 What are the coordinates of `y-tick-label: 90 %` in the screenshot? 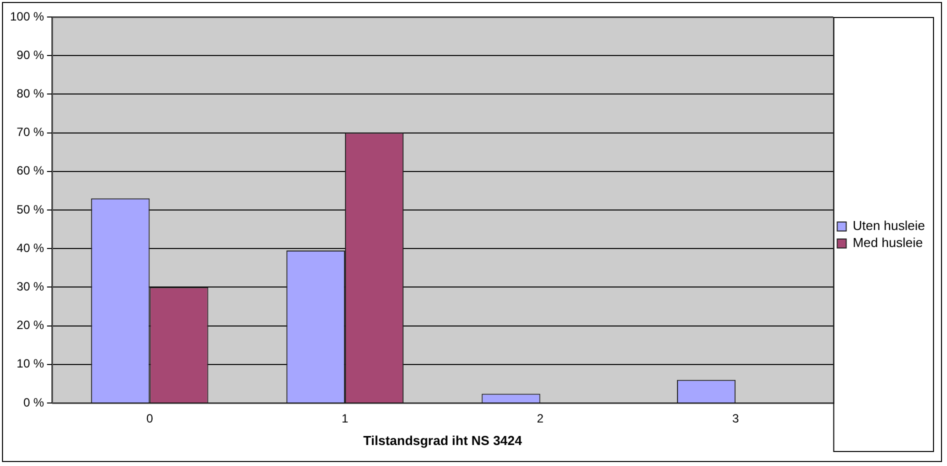 It's located at (30, 55).